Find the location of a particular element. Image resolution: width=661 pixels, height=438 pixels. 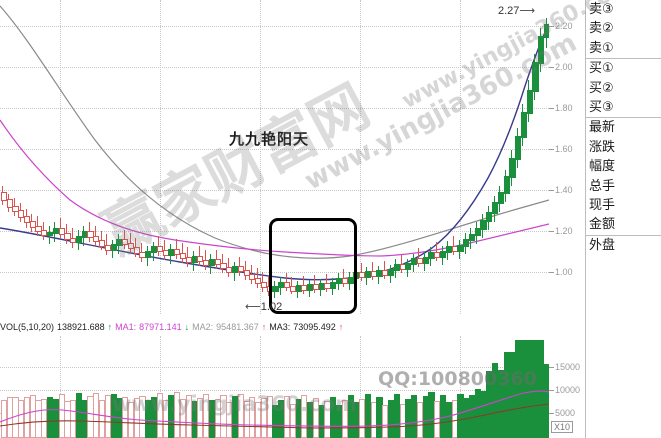

vol-ma2-value: 95481.367 is located at coordinates (237, 327).